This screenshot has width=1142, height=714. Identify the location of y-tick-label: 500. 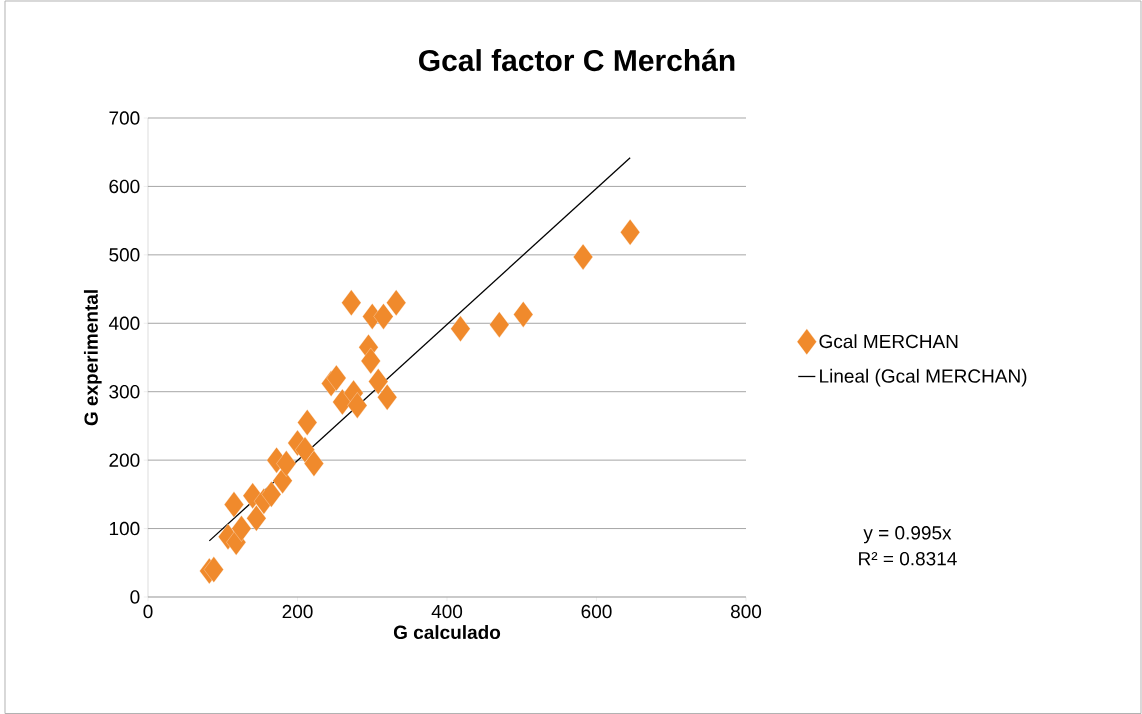
(124, 255).